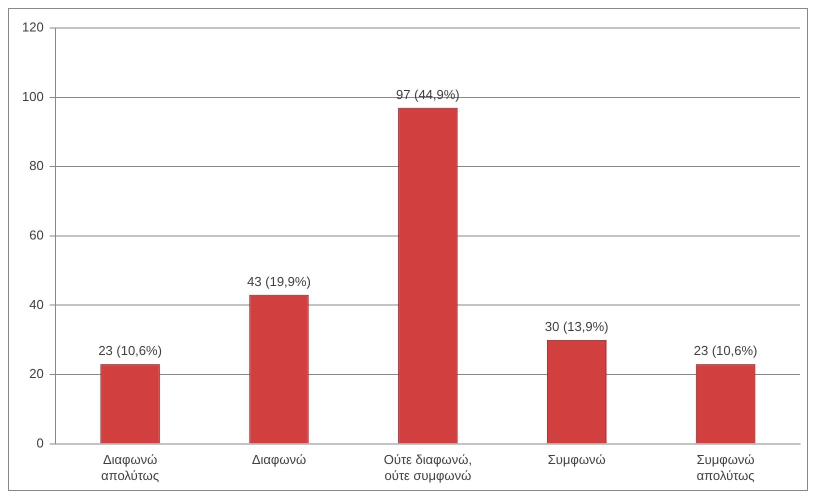 This screenshot has width=816, height=499. Describe the element at coordinates (577, 460) in the screenshot. I see `x-tick-label: Συμφωνώ` at that location.